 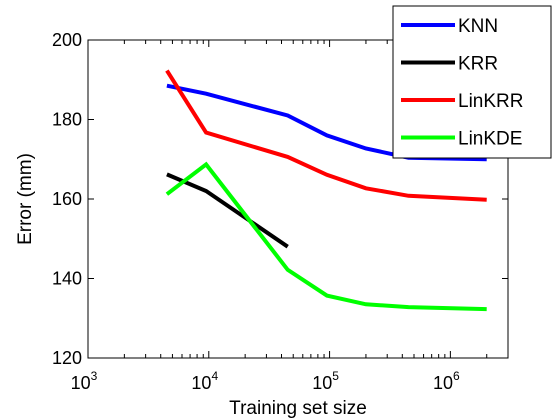 I want to click on y-axis-label: Error (mm), so click(x=25, y=199).